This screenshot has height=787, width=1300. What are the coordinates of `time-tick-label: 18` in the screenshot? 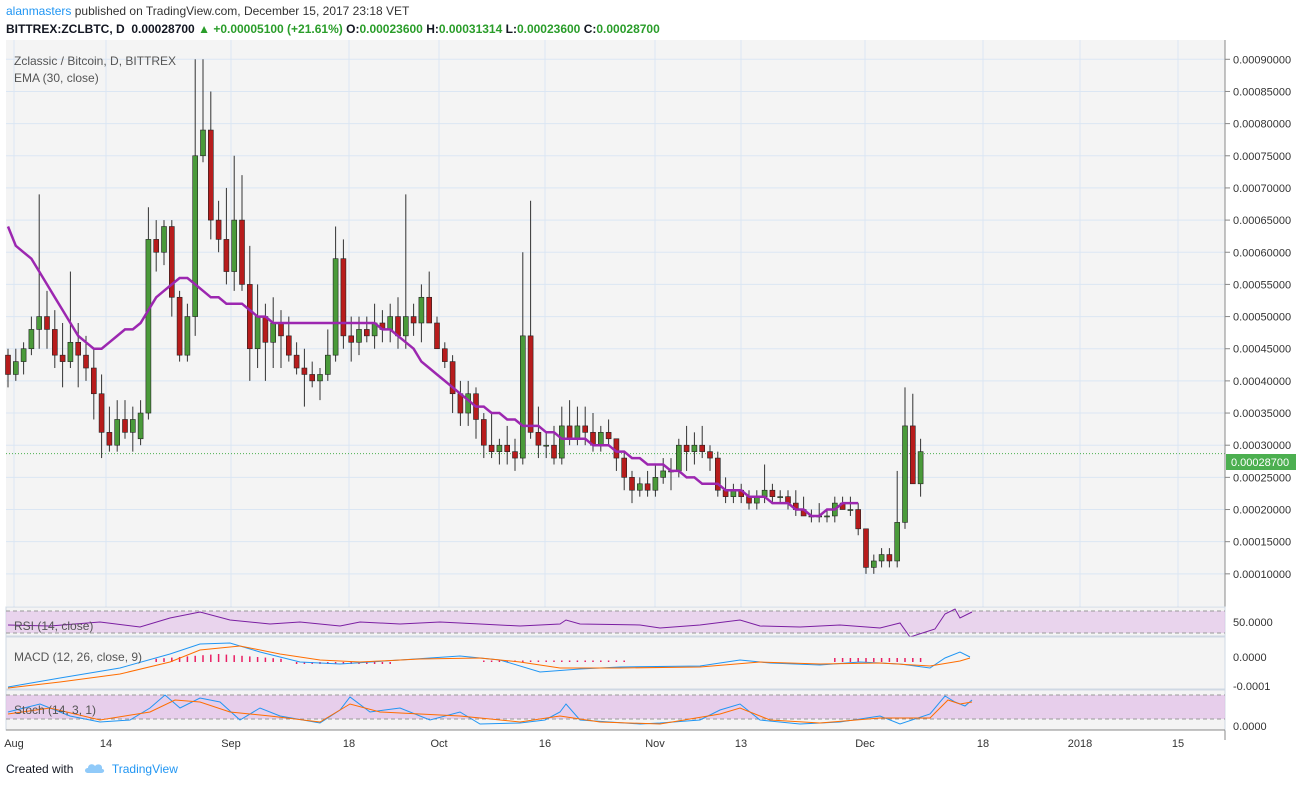 It's located at (983, 744).